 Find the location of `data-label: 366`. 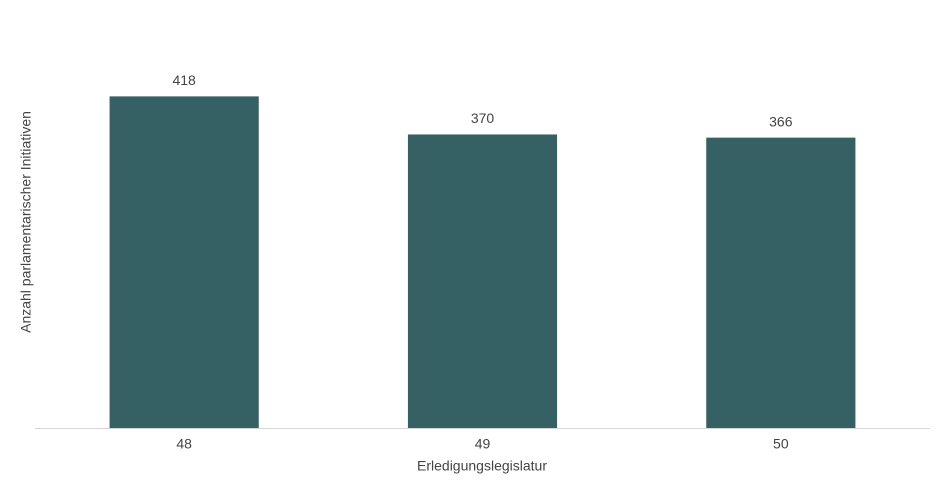

data-label: 366 is located at coordinates (781, 121).